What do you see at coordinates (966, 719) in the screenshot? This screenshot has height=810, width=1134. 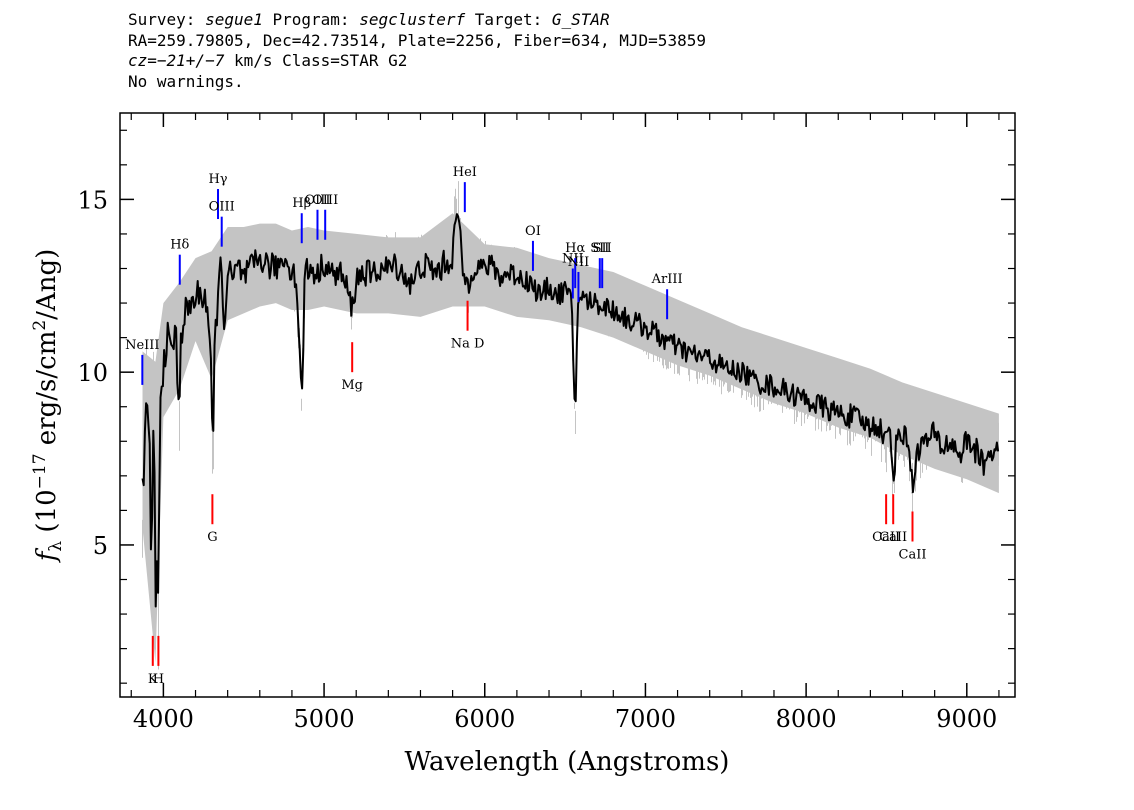 I see `x-tick-label-5: 9000` at bounding box center [966, 719].